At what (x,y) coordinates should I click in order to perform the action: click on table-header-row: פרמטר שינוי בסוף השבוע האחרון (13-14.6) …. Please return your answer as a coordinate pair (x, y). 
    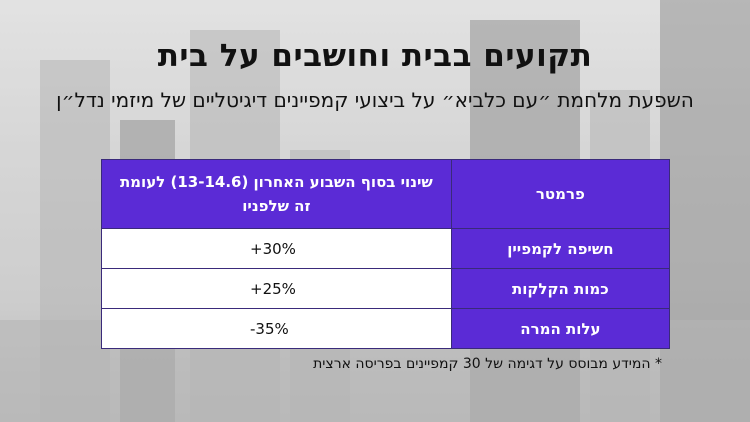
    Looking at the image, I should click on (386, 194).